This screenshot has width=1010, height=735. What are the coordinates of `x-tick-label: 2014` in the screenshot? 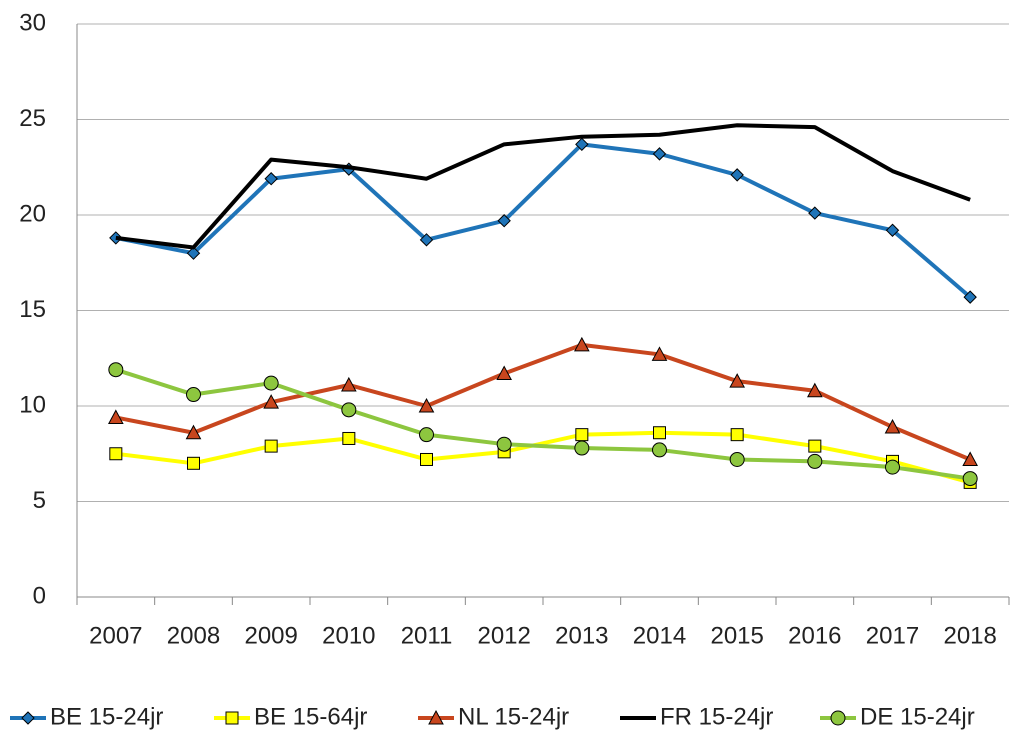 It's located at (659, 635).